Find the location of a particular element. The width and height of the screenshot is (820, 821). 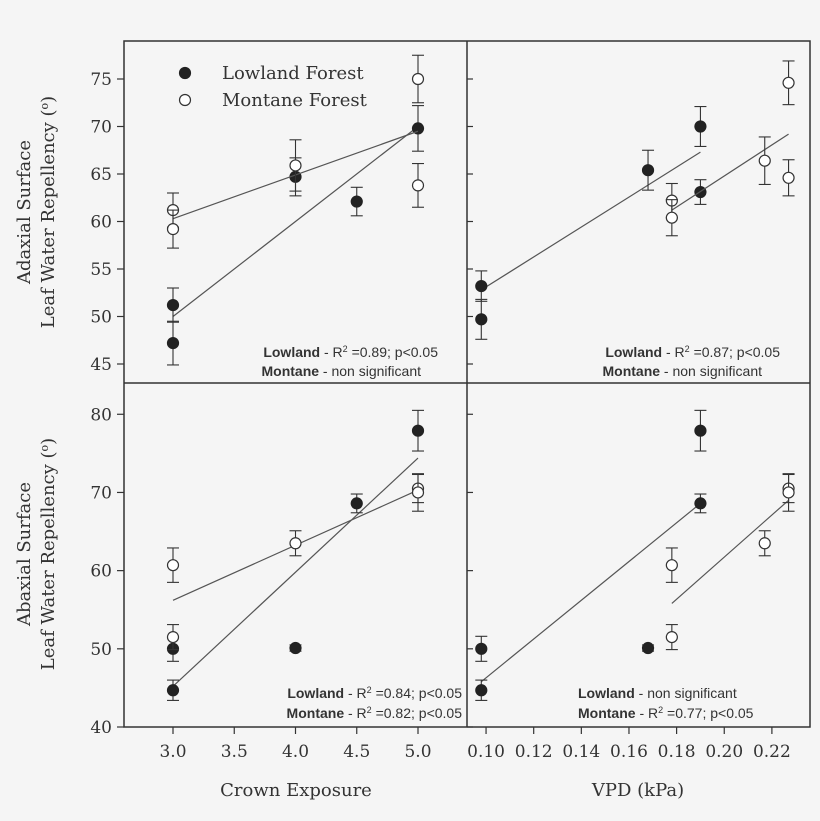

y-tick-label: 45 is located at coordinates (101, 365).